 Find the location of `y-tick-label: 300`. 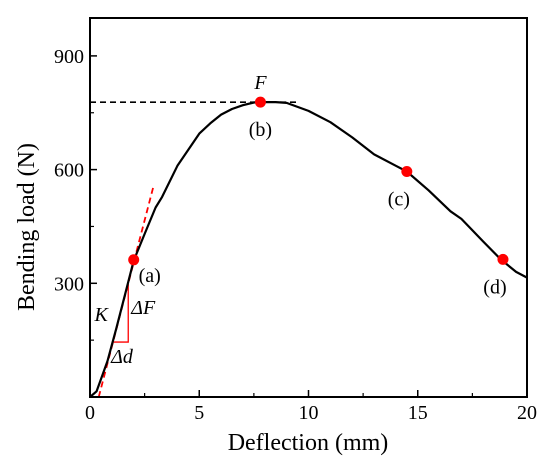

y-tick-label: 300 is located at coordinates (69, 284).